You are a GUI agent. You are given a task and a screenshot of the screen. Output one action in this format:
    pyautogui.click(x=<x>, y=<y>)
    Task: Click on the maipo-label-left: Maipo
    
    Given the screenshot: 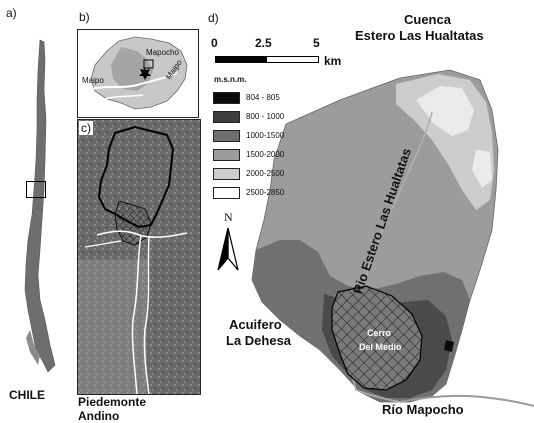 What is the action you would take?
    pyautogui.click(x=93, y=80)
    